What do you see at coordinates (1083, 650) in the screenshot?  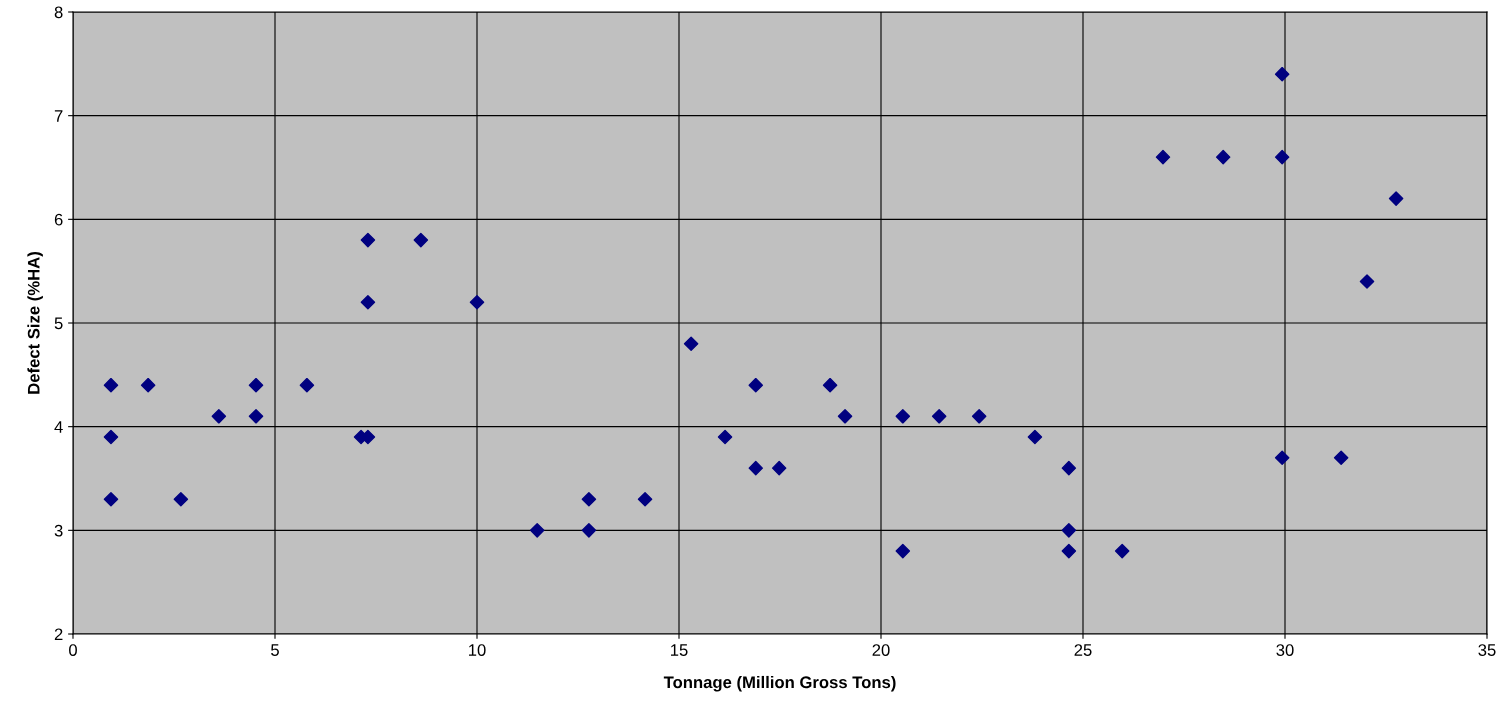 I see `x-tick-label: 25` at bounding box center [1083, 650].